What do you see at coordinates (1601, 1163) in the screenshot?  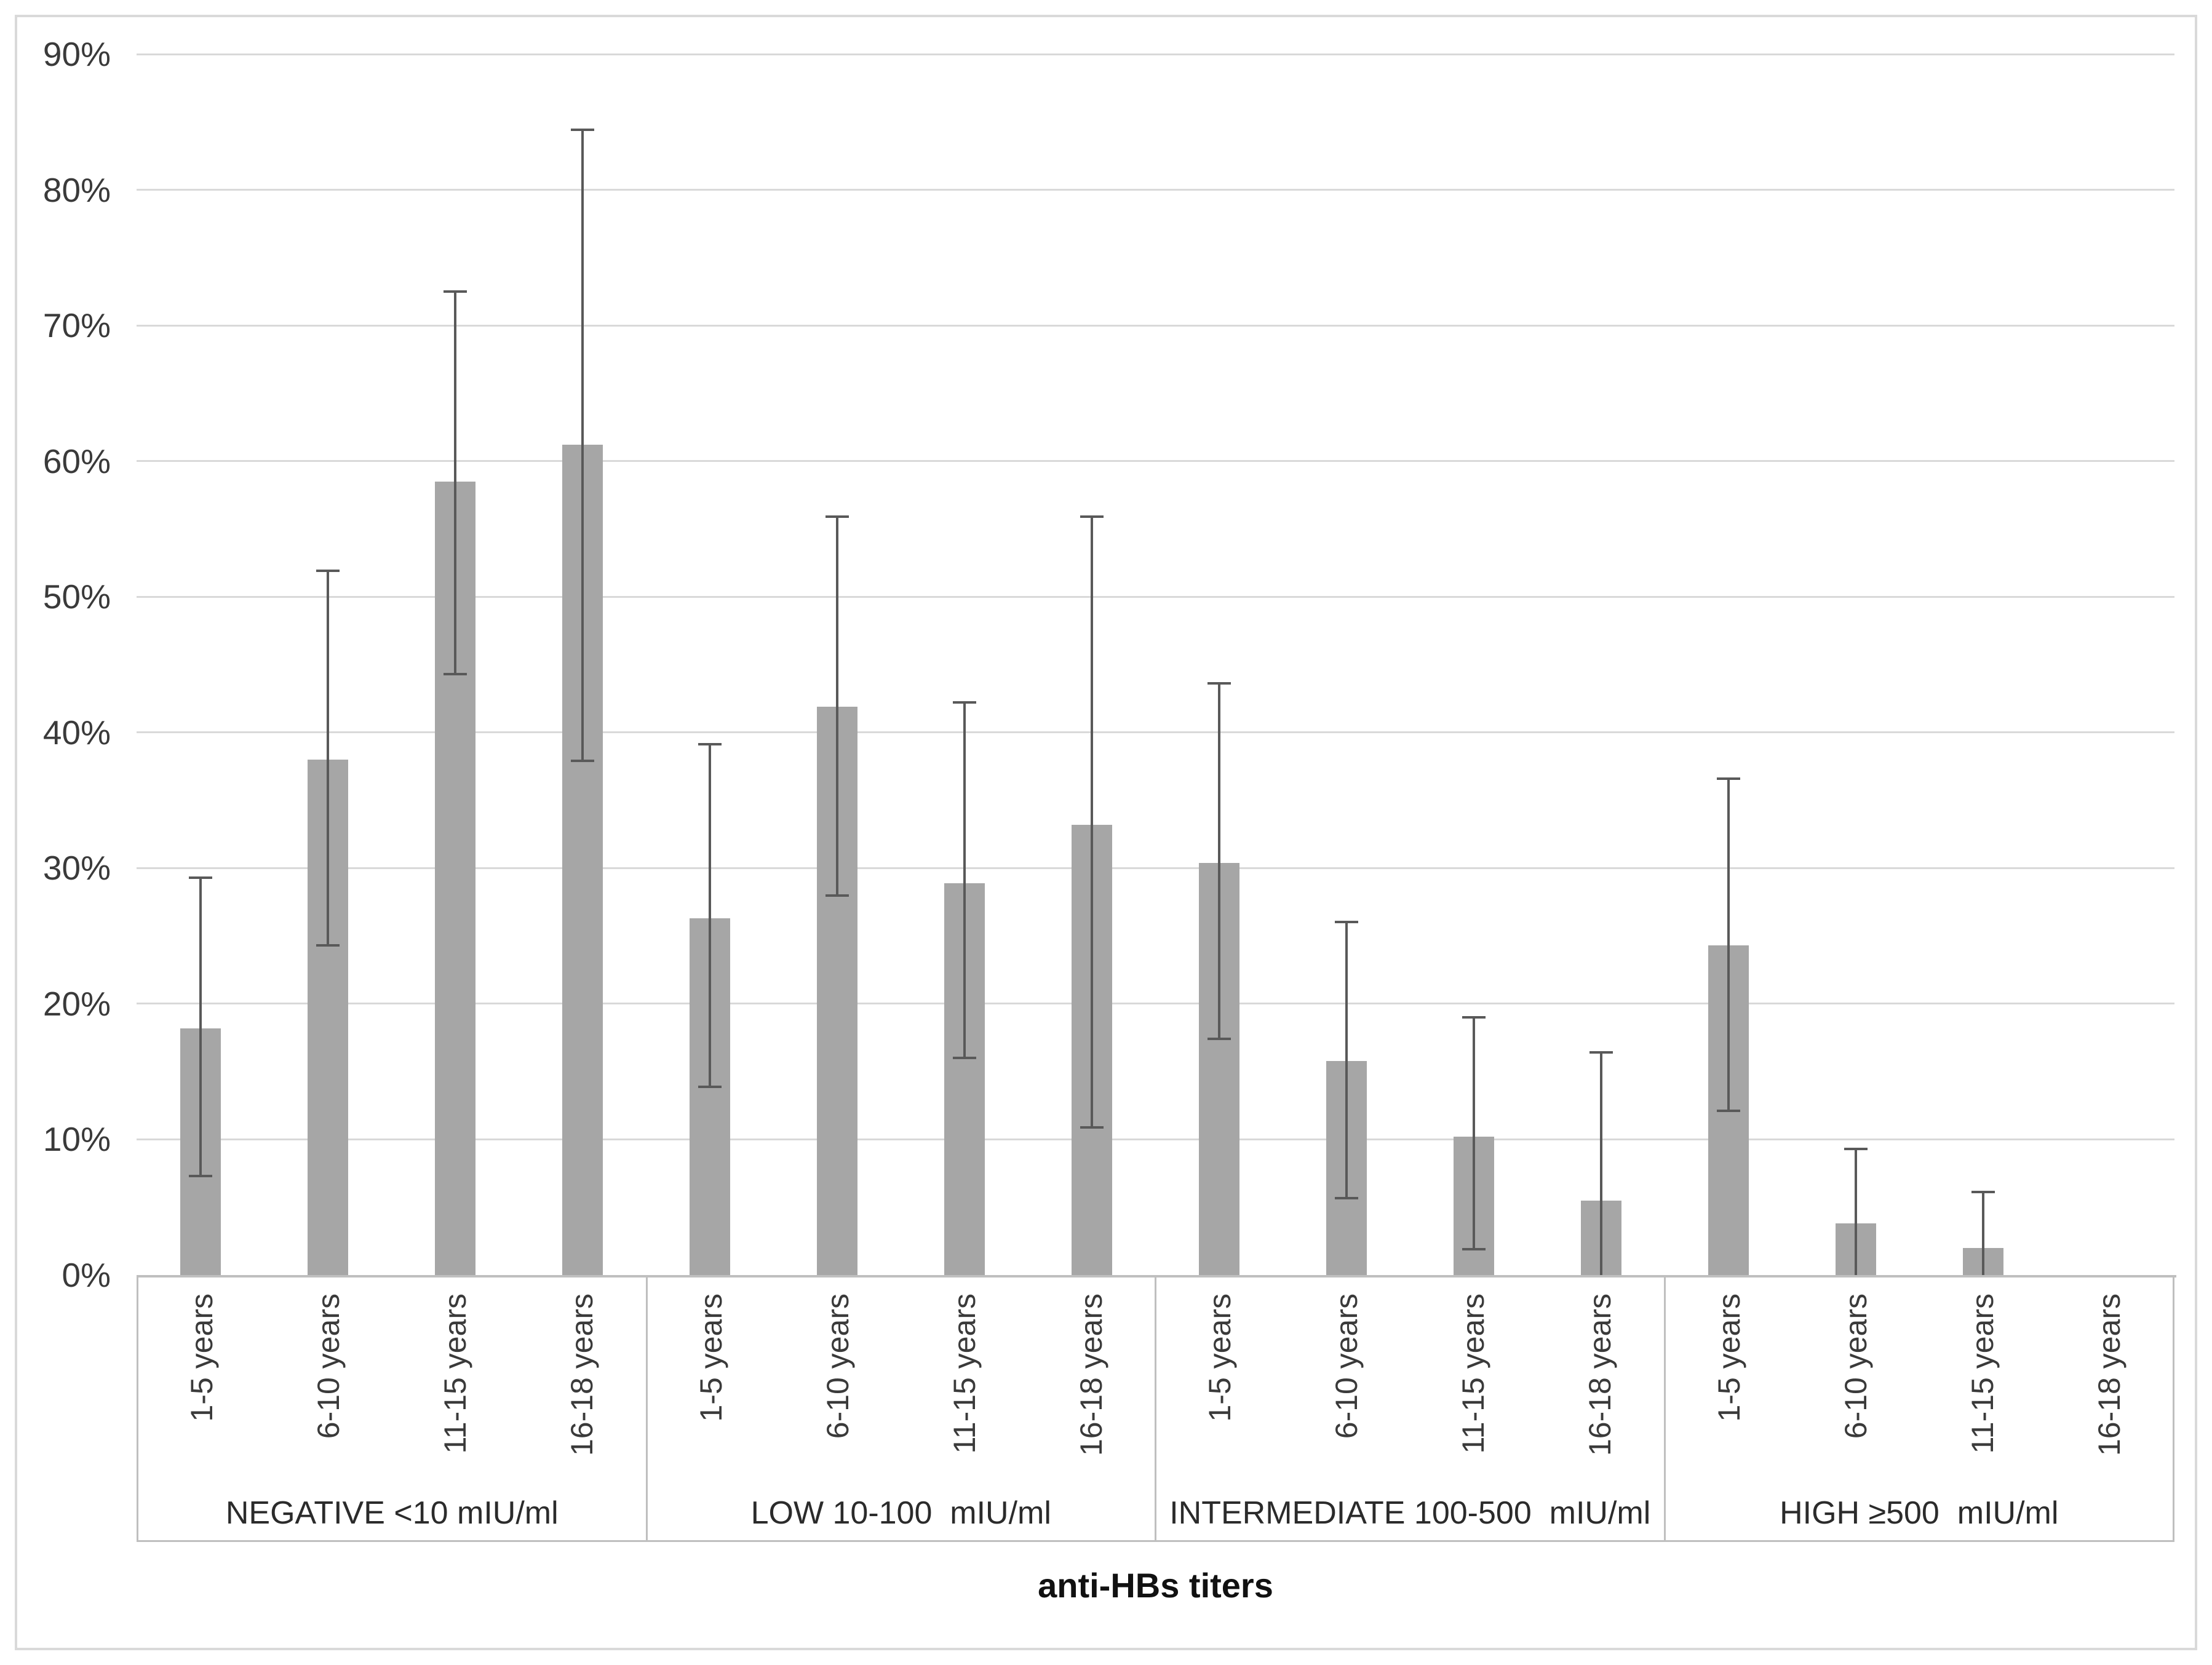 I see `error-bar-intermediate-16-18-years` at bounding box center [1601, 1163].